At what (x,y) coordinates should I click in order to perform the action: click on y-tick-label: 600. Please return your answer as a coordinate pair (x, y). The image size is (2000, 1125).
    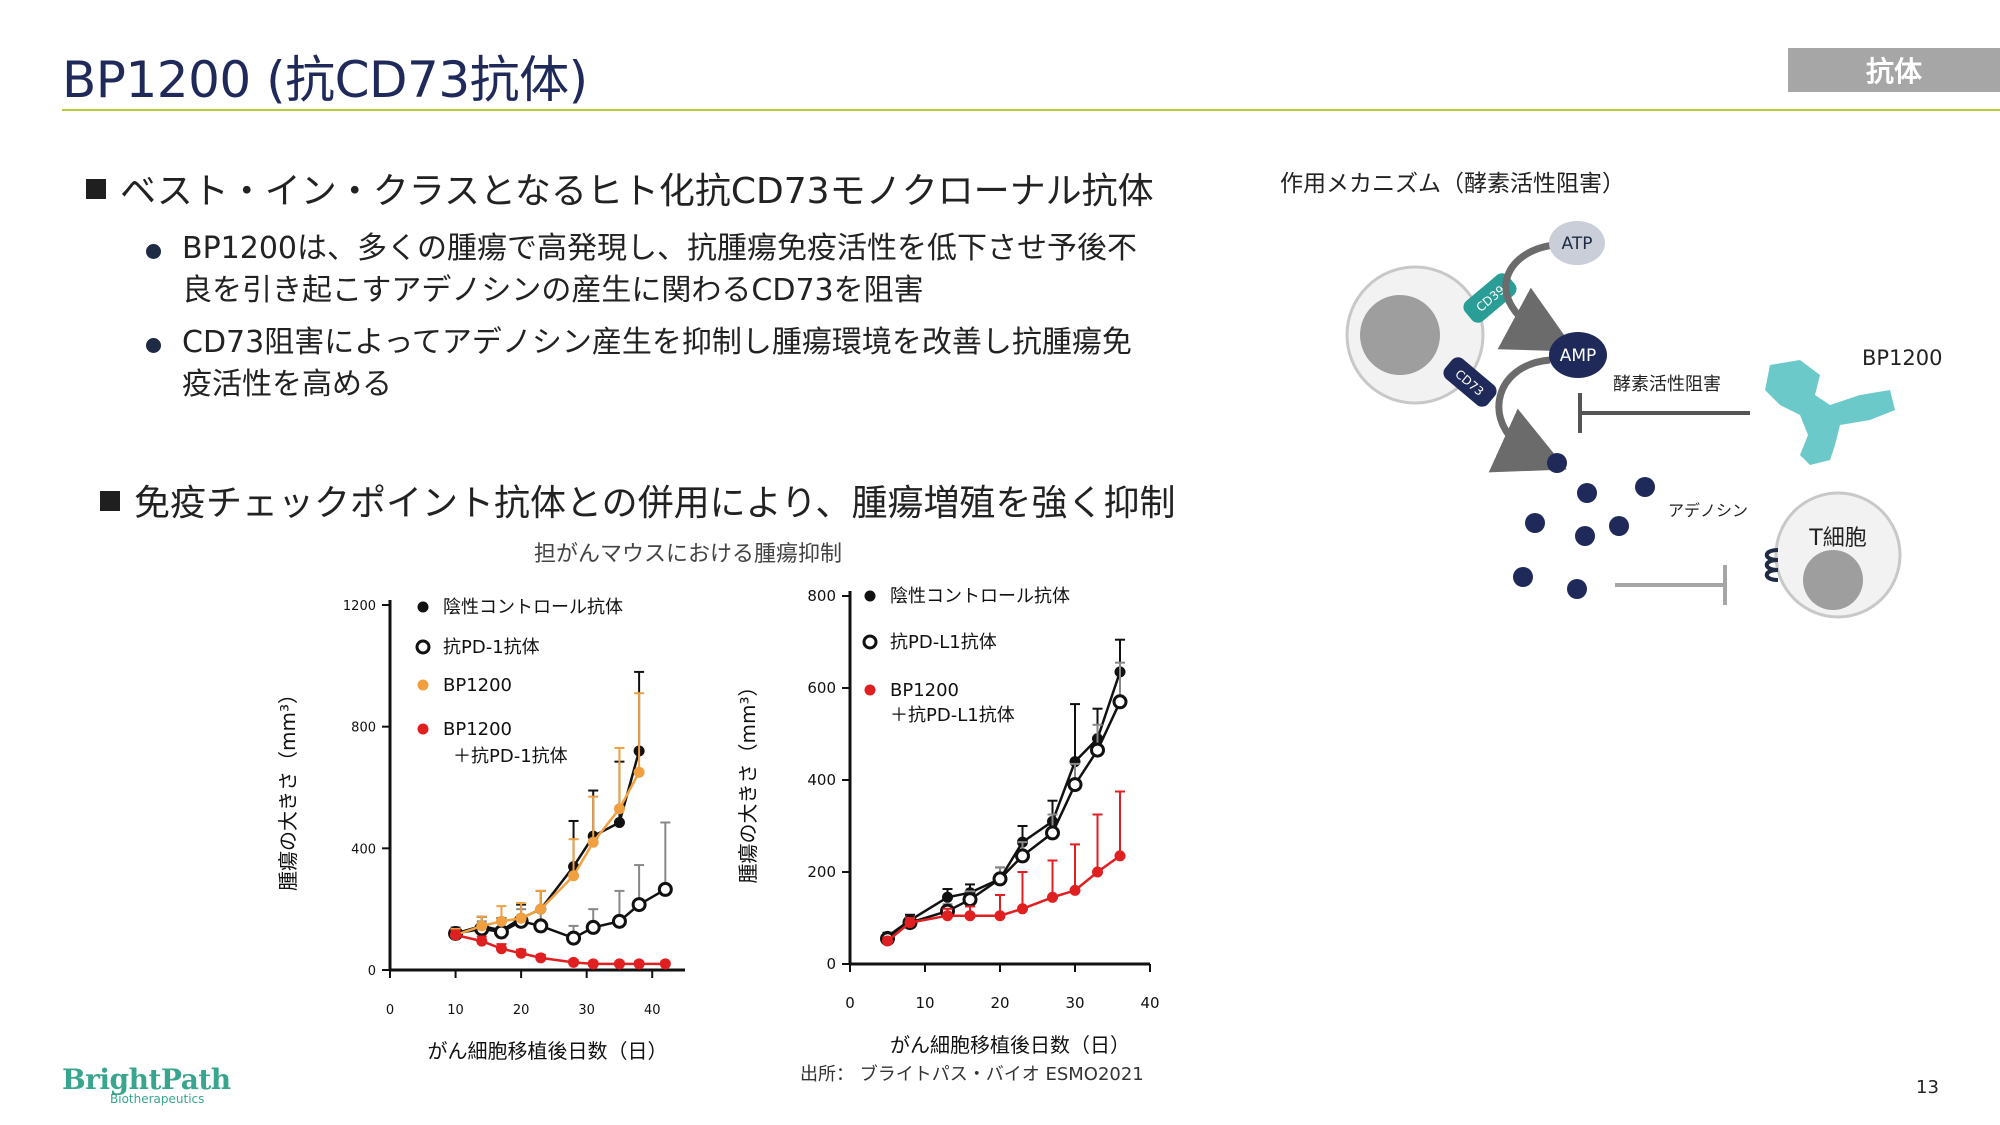
    Looking at the image, I should click on (821, 688).